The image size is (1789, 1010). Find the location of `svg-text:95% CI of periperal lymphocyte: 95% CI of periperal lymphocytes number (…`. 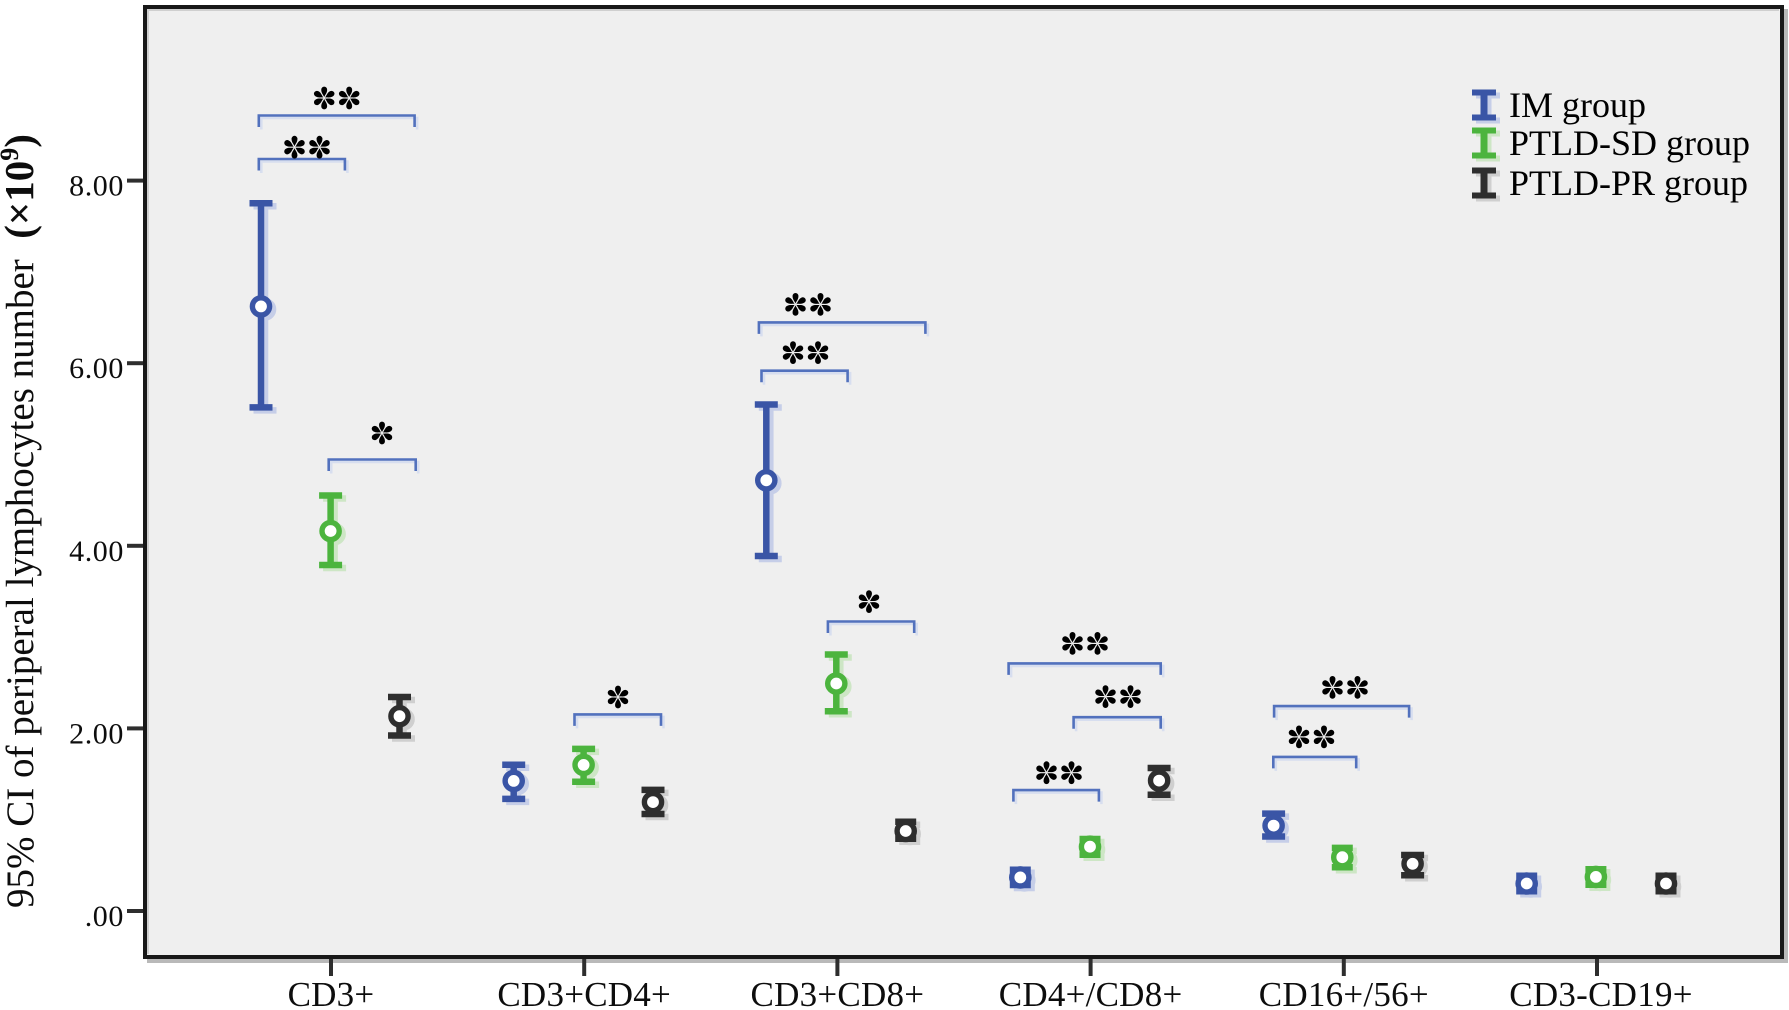

svg-text:95% CI of periperal lymphocyte: 95% CI of periperal lymphocytes number (… is located at coordinates (21, 521).